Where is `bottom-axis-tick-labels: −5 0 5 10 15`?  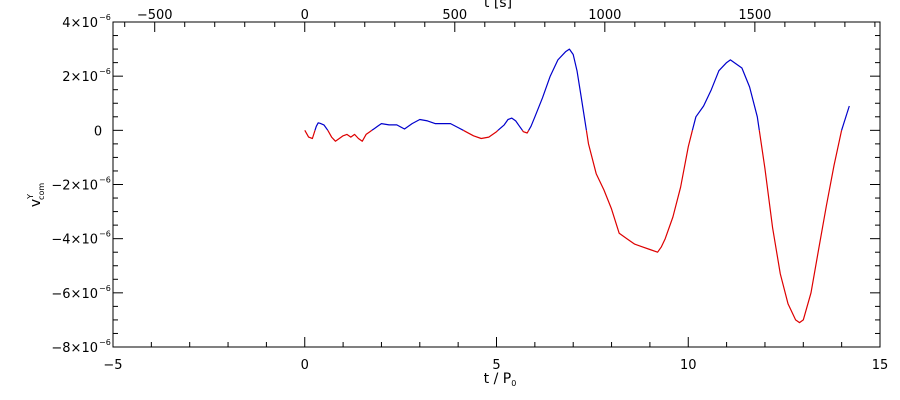 bottom-axis-tick-labels: −5 0 5 10 15 is located at coordinates (495, 365).